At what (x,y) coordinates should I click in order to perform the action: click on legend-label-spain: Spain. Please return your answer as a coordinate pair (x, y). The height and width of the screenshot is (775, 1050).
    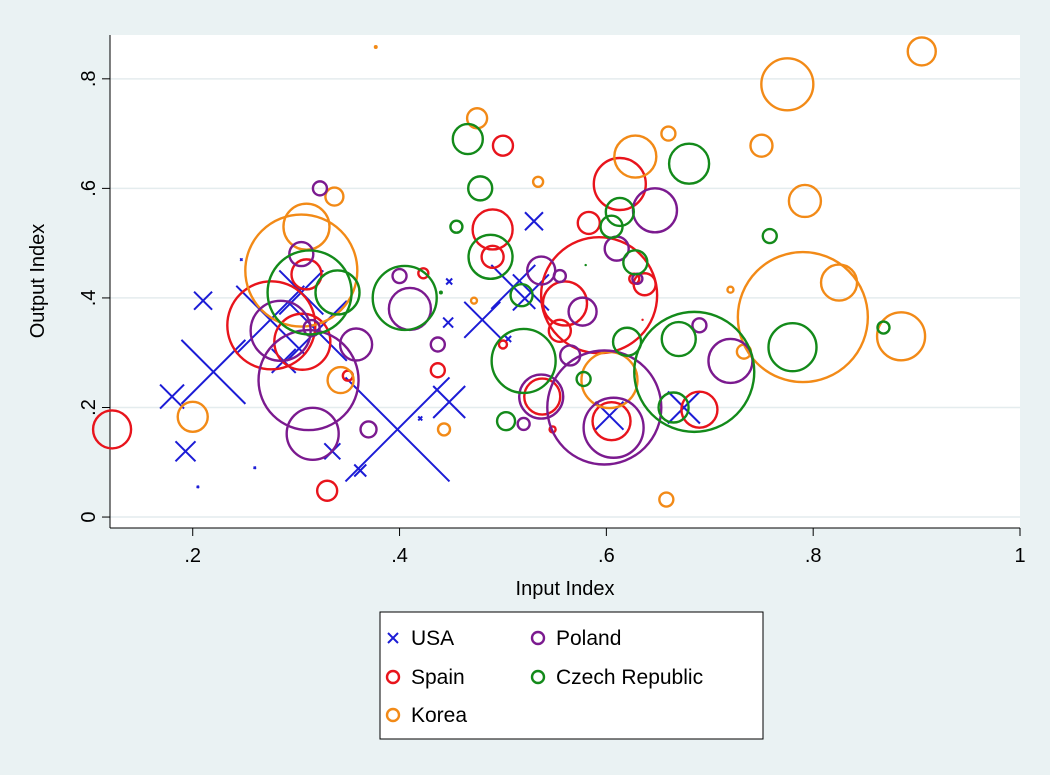
    Looking at the image, I should click on (438, 677).